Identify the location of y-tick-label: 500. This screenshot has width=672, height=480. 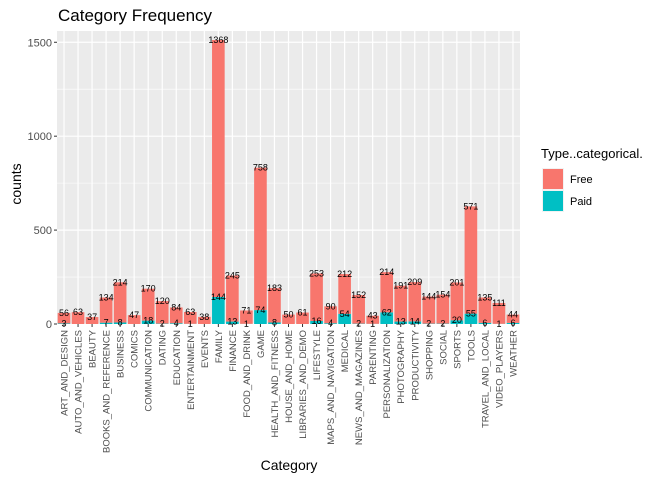
(43, 231).